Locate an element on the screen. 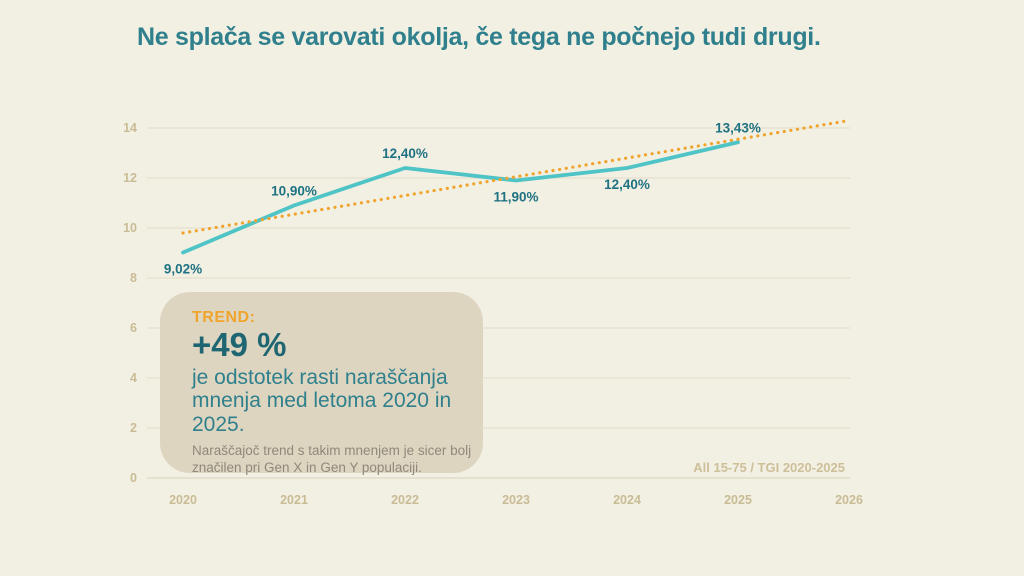 The height and width of the screenshot is (576, 1024). trend-callout-label: TREND: is located at coordinates (224, 317).